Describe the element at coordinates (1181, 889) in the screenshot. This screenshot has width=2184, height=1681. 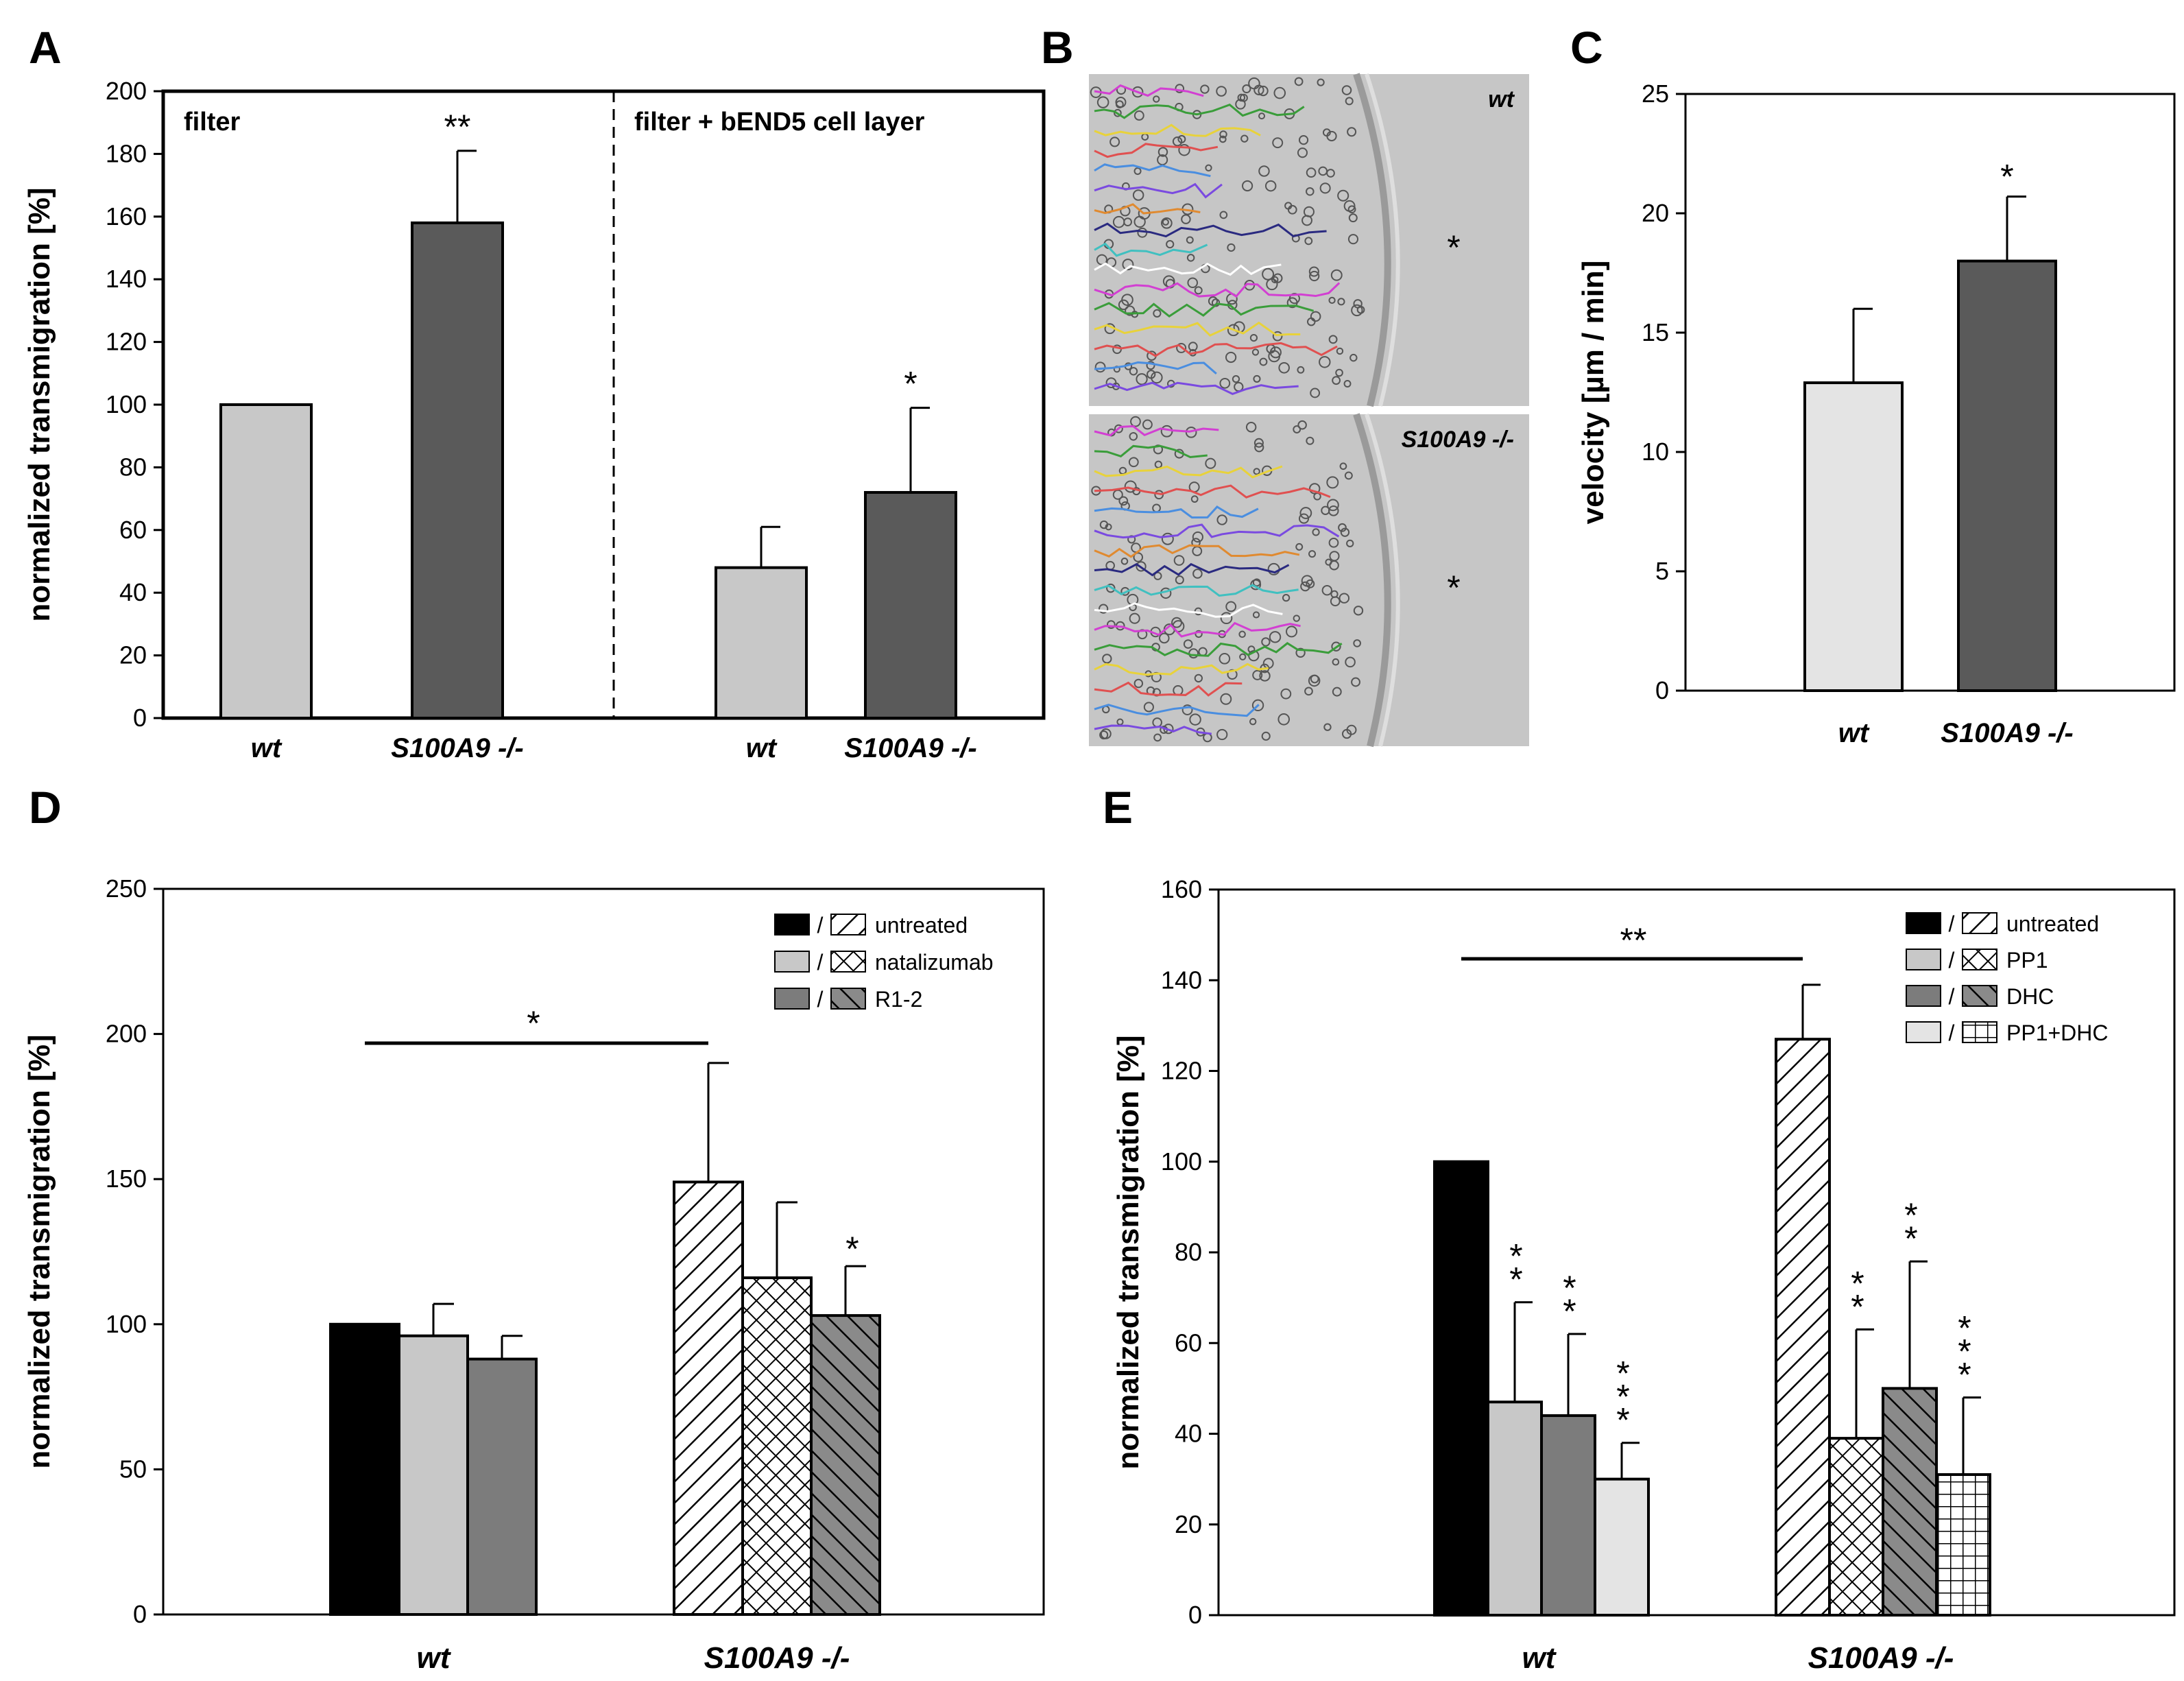
I see `y-tick-label: 160` at that location.